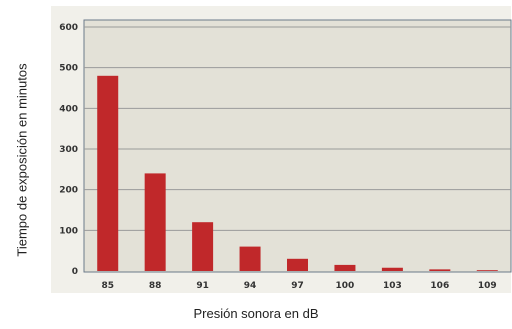 This screenshot has width=512, height=329. What do you see at coordinates (107, 286) in the screenshot?
I see `x-tick-label: 85` at bounding box center [107, 286].